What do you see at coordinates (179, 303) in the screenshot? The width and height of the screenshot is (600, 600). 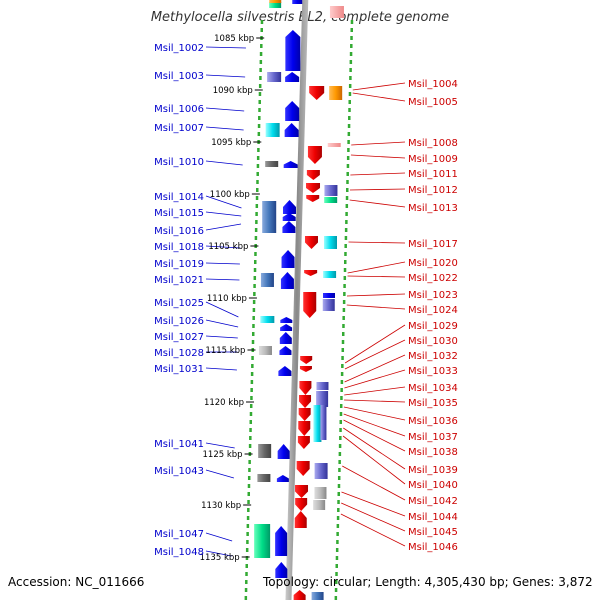 I see `left-label-msil-1025: Msil_1025` at bounding box center [179, 303].